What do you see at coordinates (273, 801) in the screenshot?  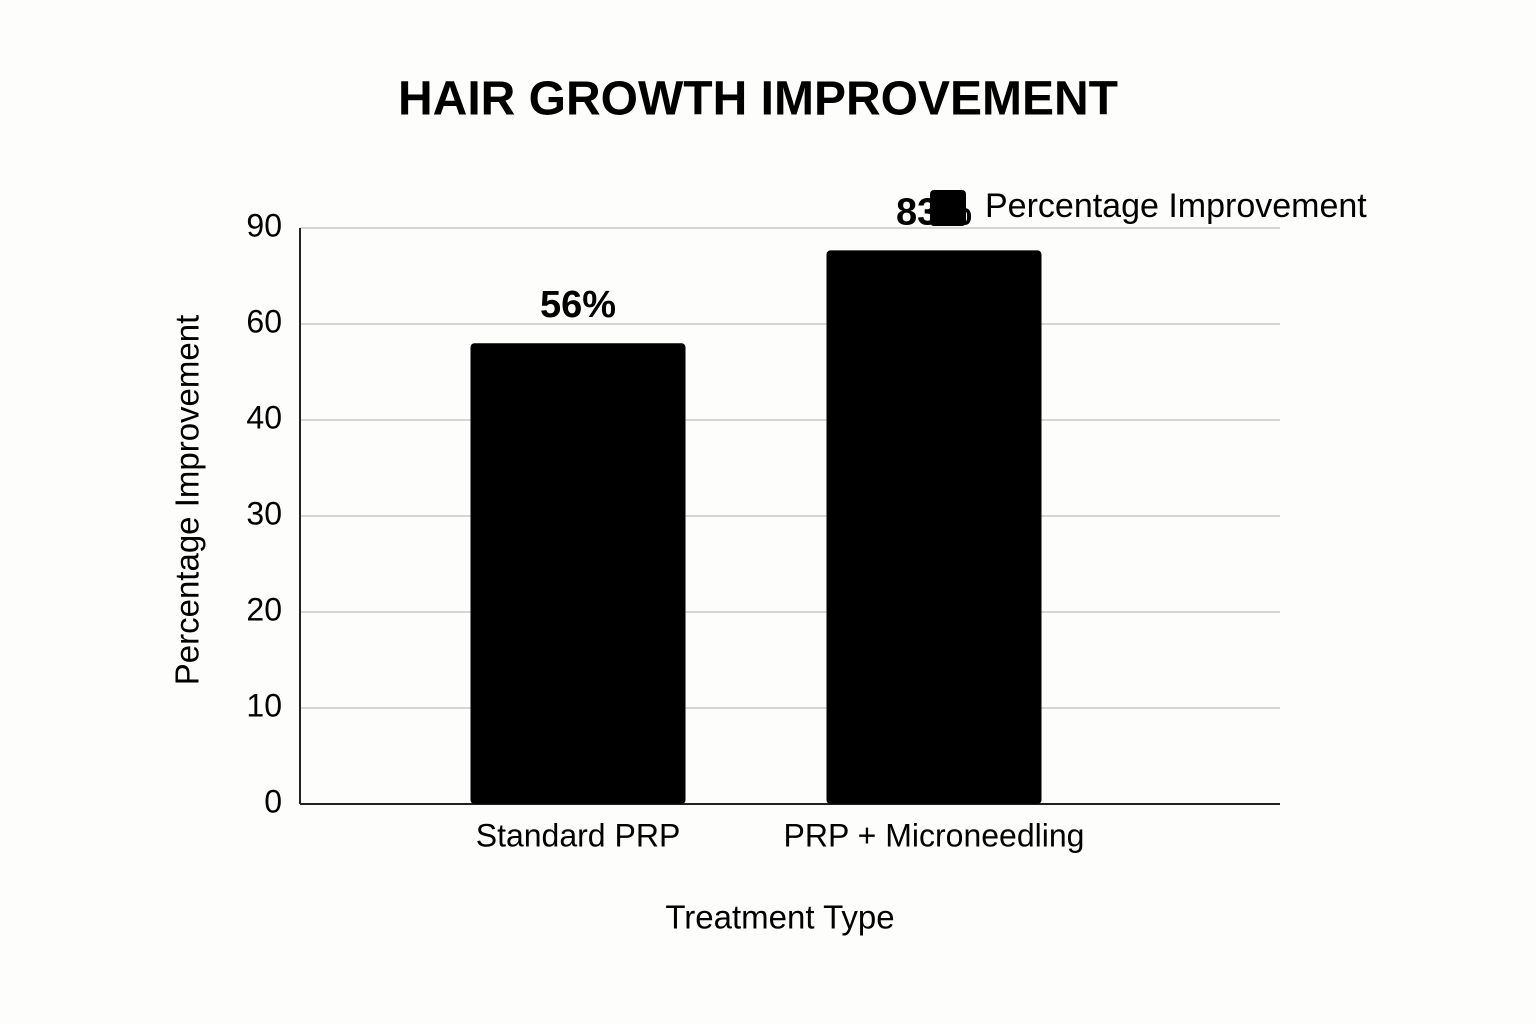 I see `y-tick-label: 0` at bounding box center [273, 801].